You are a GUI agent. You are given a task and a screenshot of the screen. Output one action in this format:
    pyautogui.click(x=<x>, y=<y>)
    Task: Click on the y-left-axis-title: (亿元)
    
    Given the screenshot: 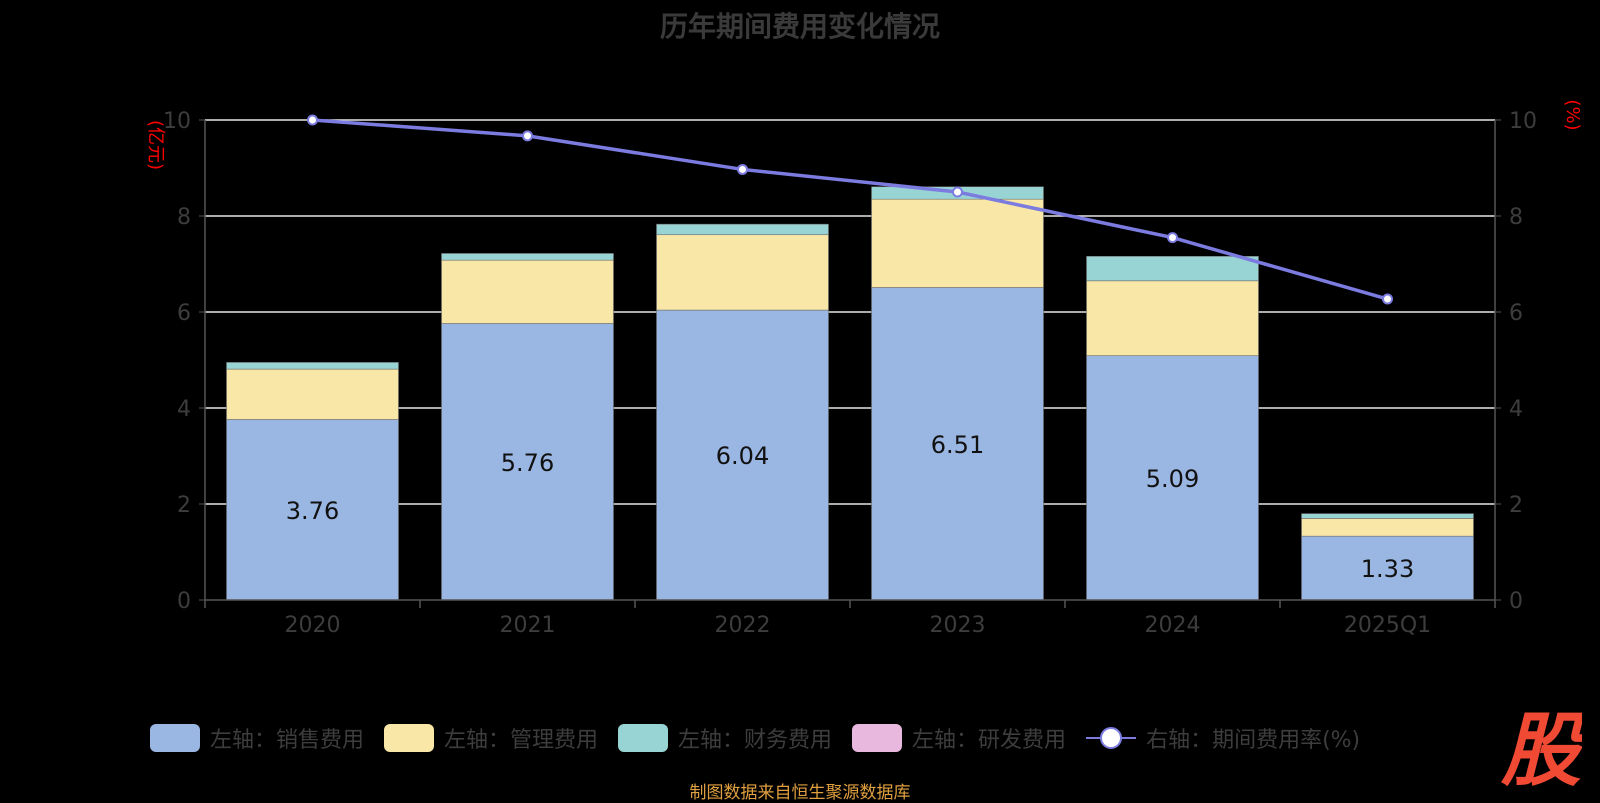 What is the action you would take?
    pyautogui.click(x=155, y=145)
    